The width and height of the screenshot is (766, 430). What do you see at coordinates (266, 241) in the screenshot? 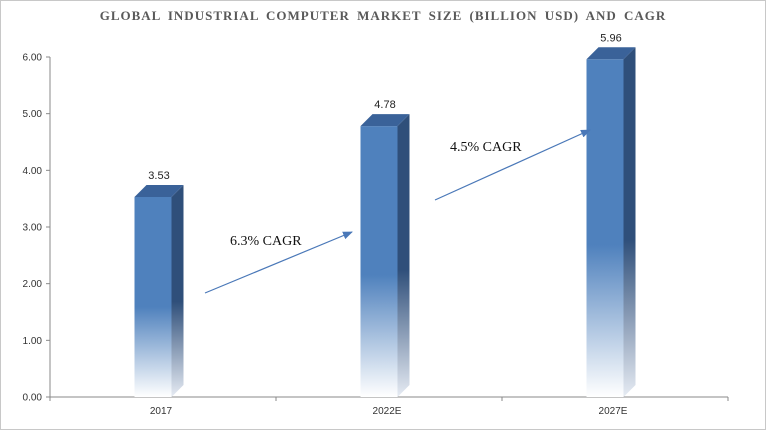
I see `cagr-label: 6.3% CAGR` at bounding box center [266, 241].